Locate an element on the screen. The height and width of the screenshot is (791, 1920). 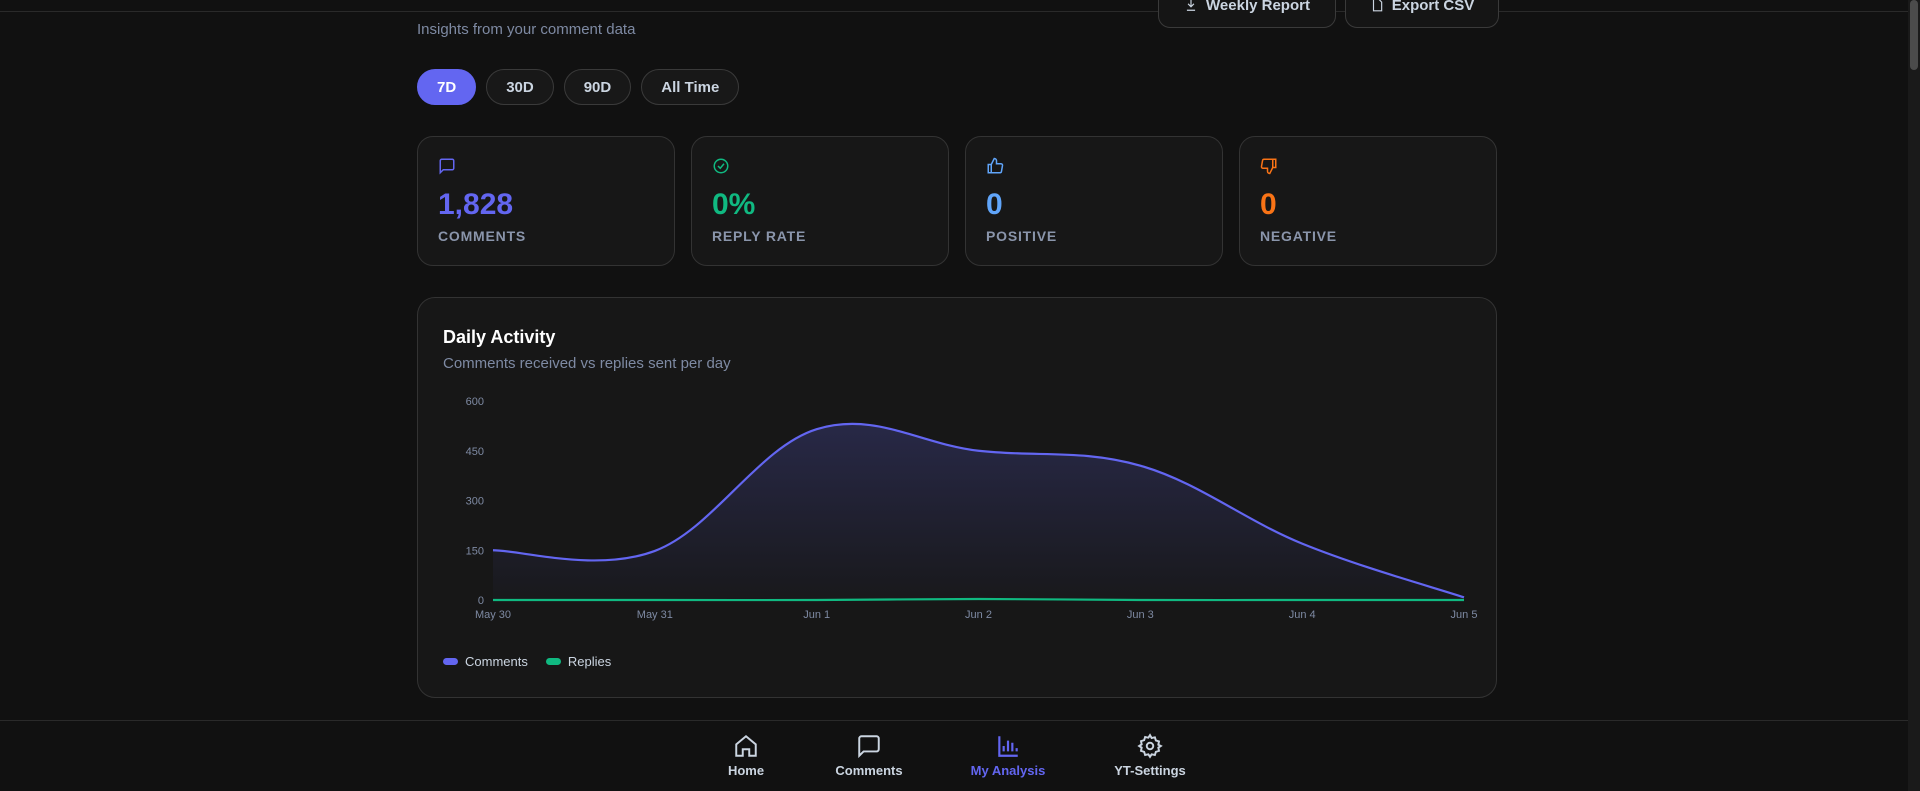
nav-item-home: Home is located at coordinates (746, 755).